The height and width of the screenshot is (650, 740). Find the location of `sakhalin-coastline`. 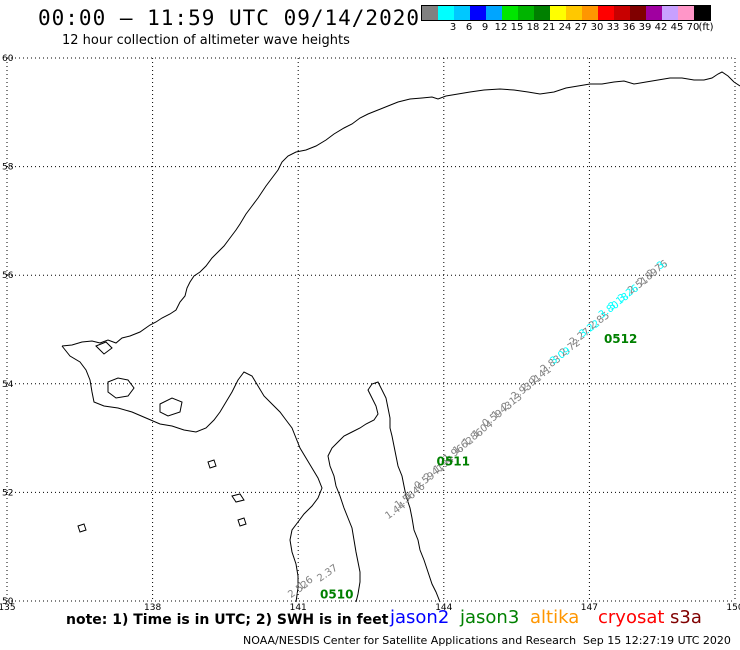

sakhalin-coastline is located at coordinates (384, 492).